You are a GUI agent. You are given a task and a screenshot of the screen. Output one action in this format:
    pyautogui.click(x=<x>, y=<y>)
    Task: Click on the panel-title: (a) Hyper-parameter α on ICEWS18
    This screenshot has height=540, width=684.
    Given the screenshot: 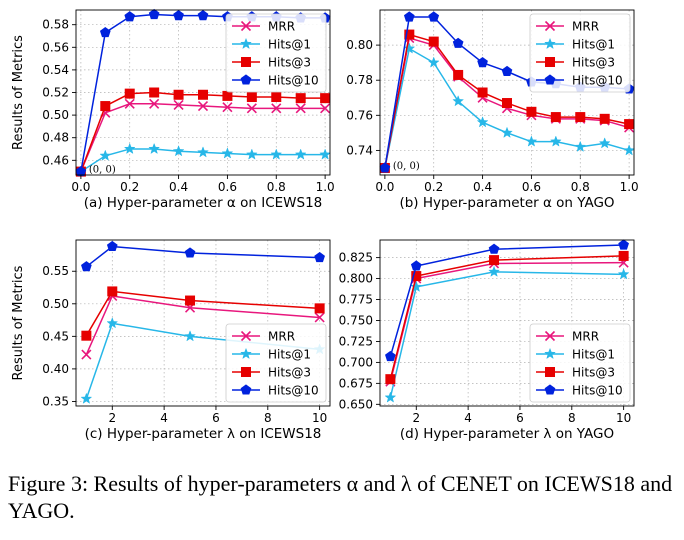 What is the action you would take?
    pyautogui.click(x=203, y=203)
    